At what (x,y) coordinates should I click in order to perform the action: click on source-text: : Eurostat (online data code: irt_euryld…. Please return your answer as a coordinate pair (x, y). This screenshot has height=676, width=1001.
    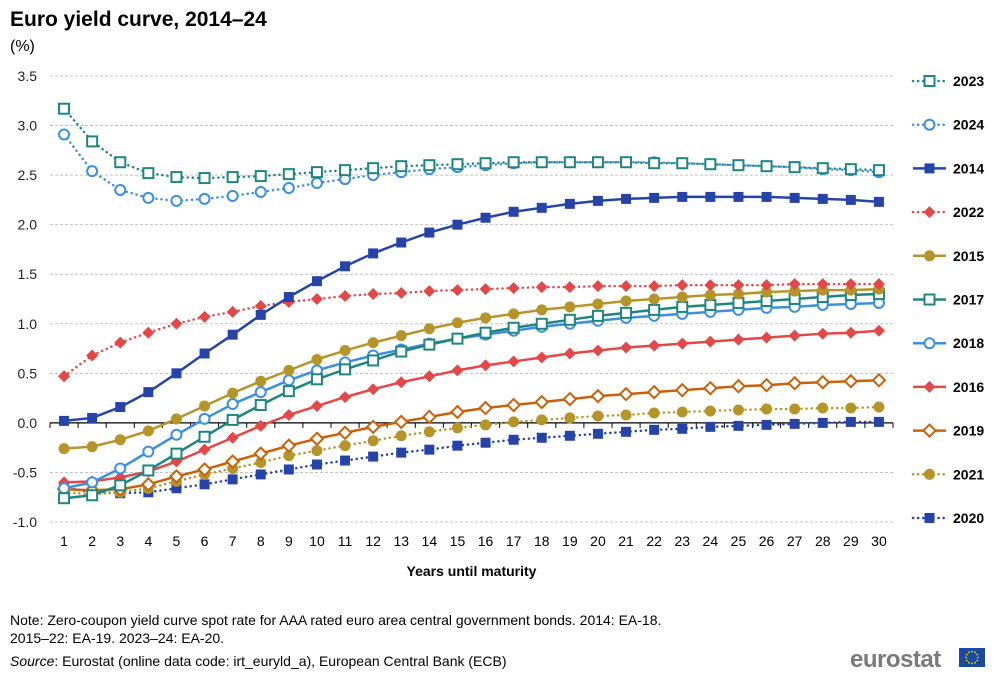
    Looking at the image, I should click on (280, 661).